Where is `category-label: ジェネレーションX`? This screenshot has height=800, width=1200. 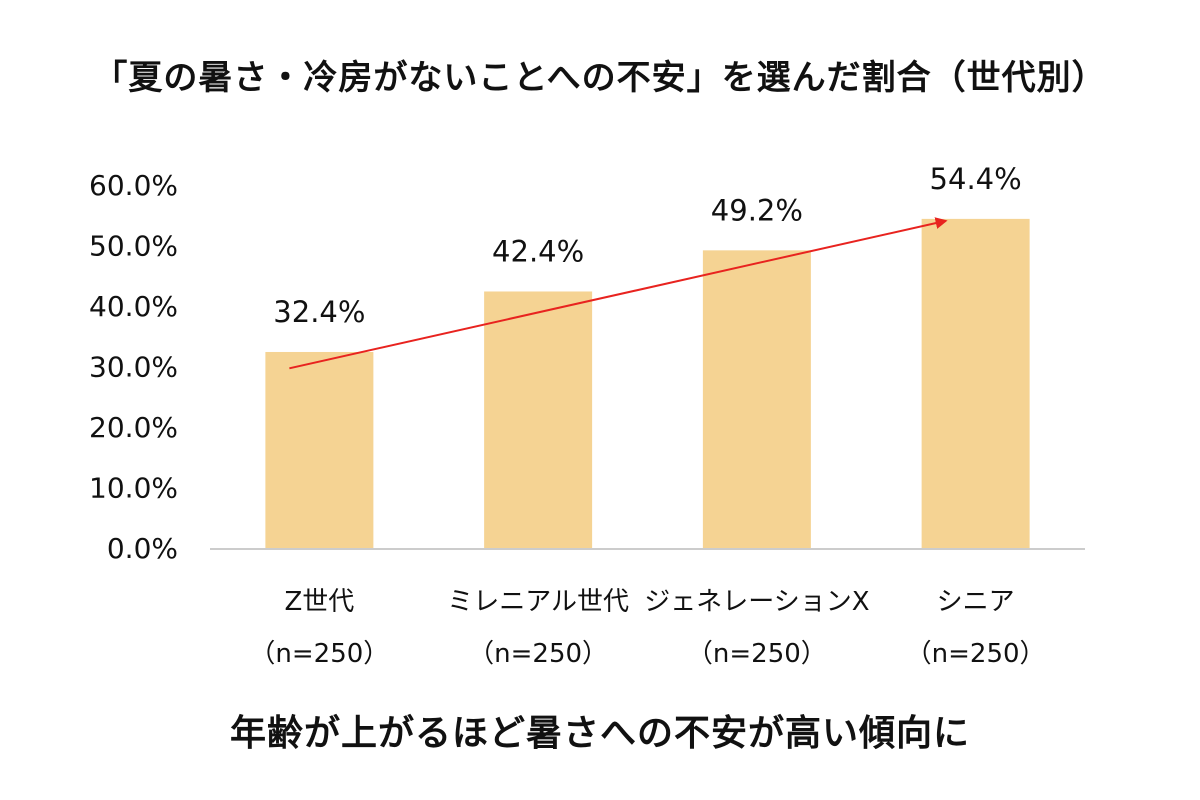 category-label: ジェネレーションX is located at coordinates (756, 602).